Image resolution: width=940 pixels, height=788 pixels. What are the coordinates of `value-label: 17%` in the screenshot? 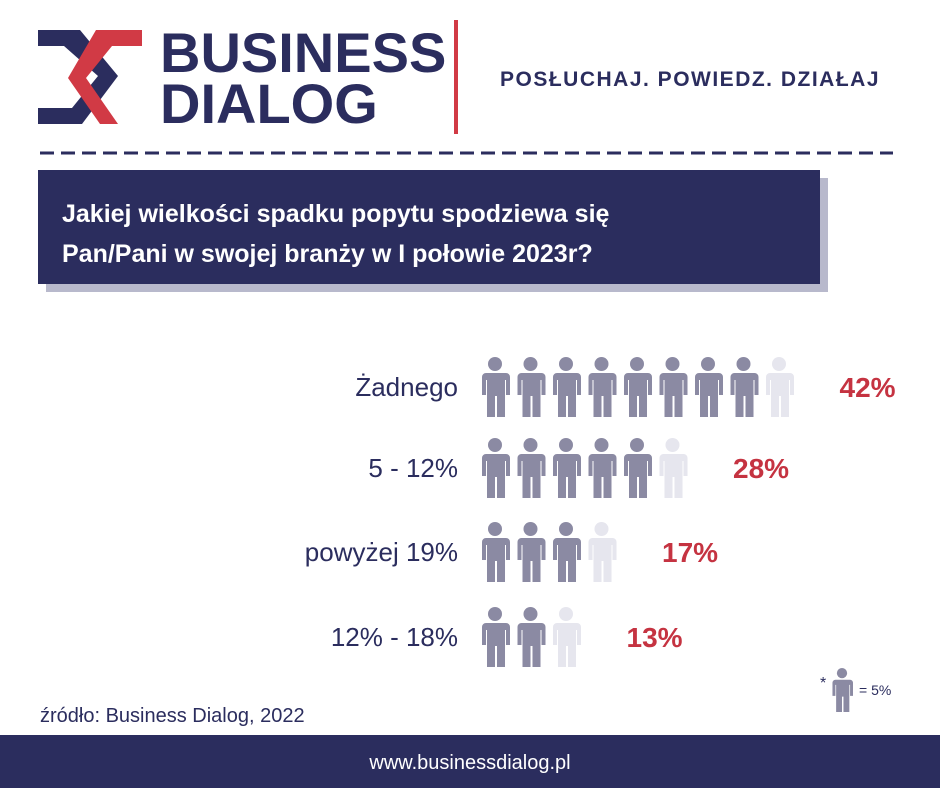 It's located at (690, 552).